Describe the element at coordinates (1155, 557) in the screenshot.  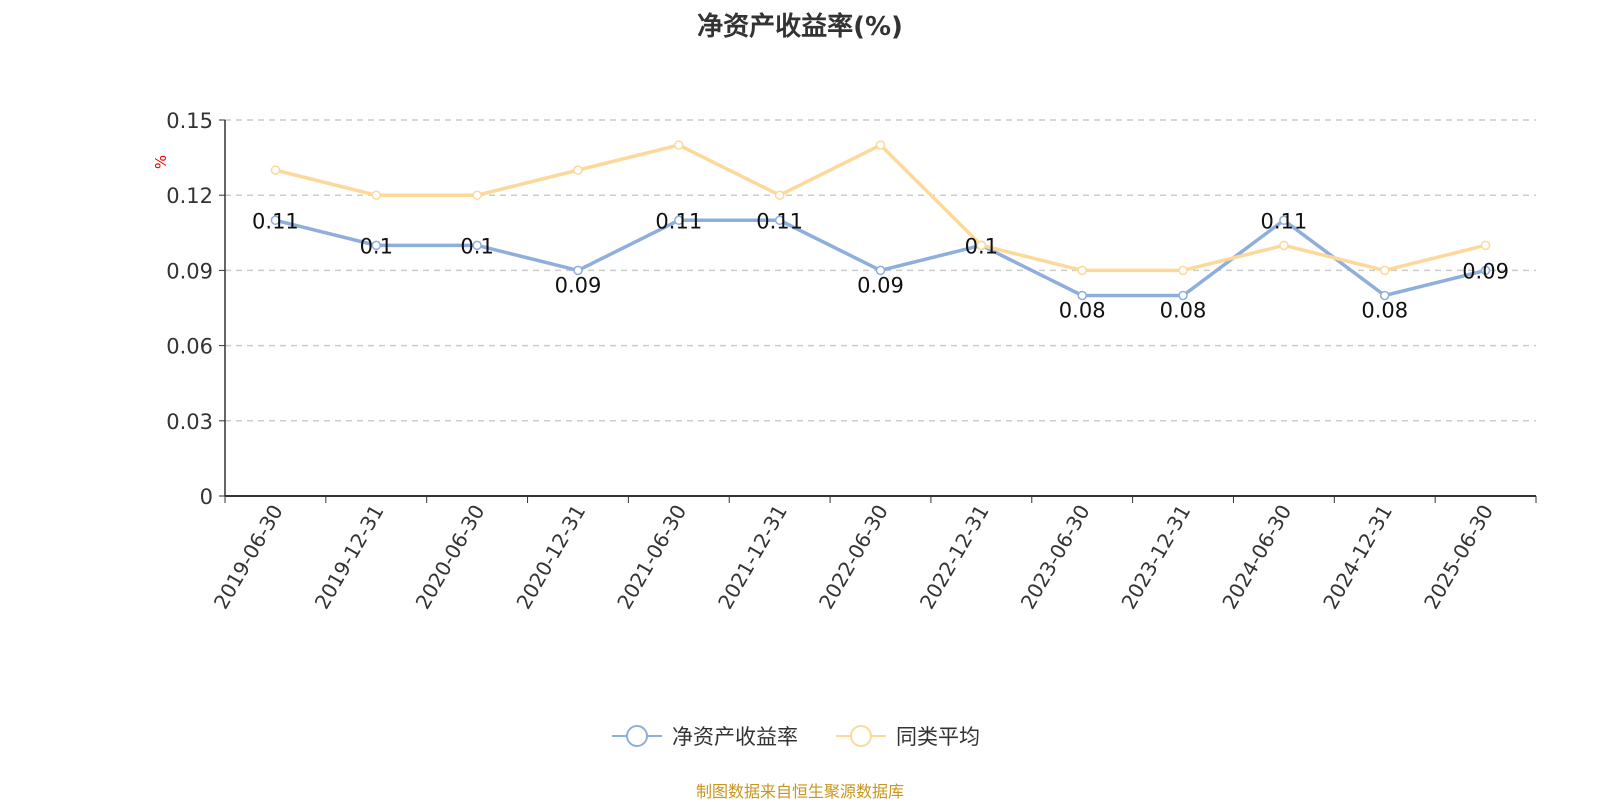
I see `x-tick-label: 2023-12-31` at that location.